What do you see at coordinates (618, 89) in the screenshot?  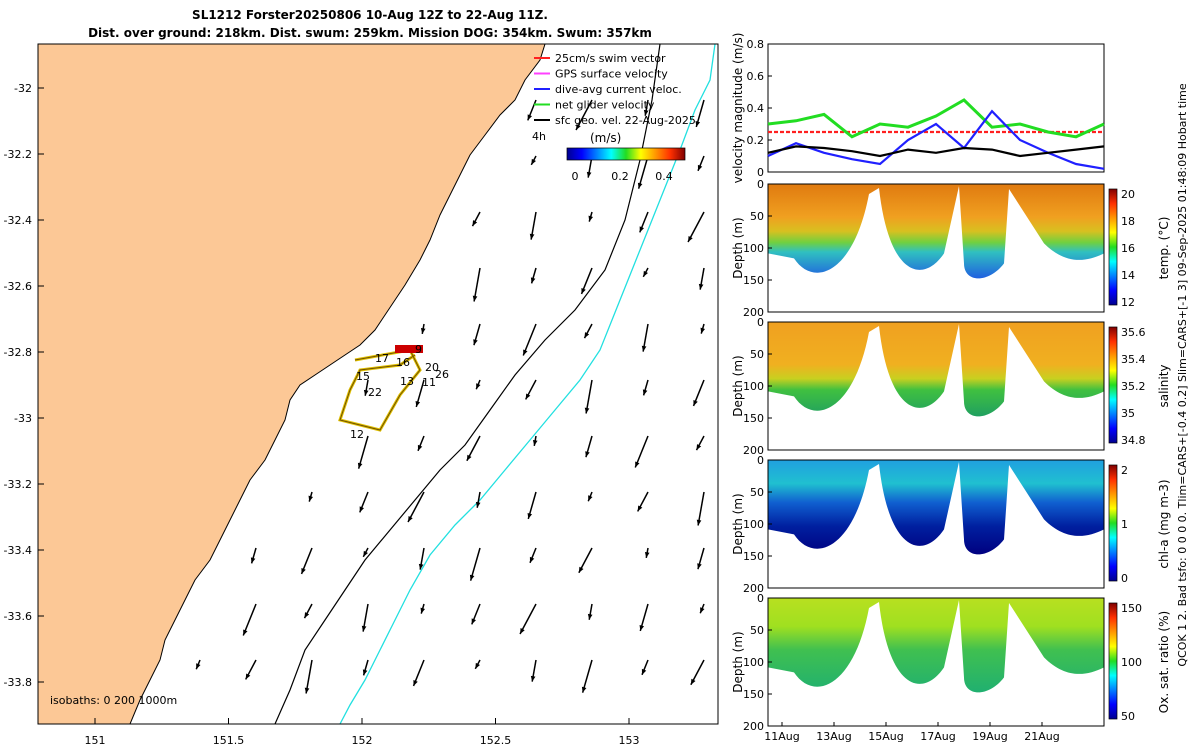 I see `legend-item: dive-avg current veloc.` at bounding box center [618, 89].